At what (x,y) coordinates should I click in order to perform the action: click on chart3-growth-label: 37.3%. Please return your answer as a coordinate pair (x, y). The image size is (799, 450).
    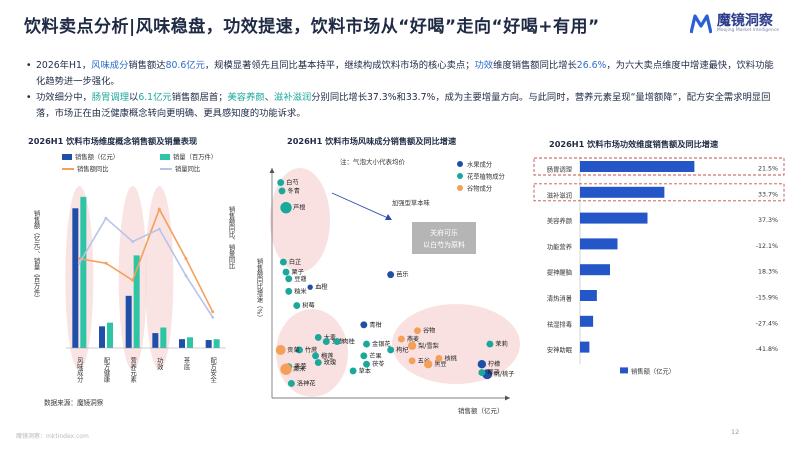
    Looking at the image, I should click on (768, 220).